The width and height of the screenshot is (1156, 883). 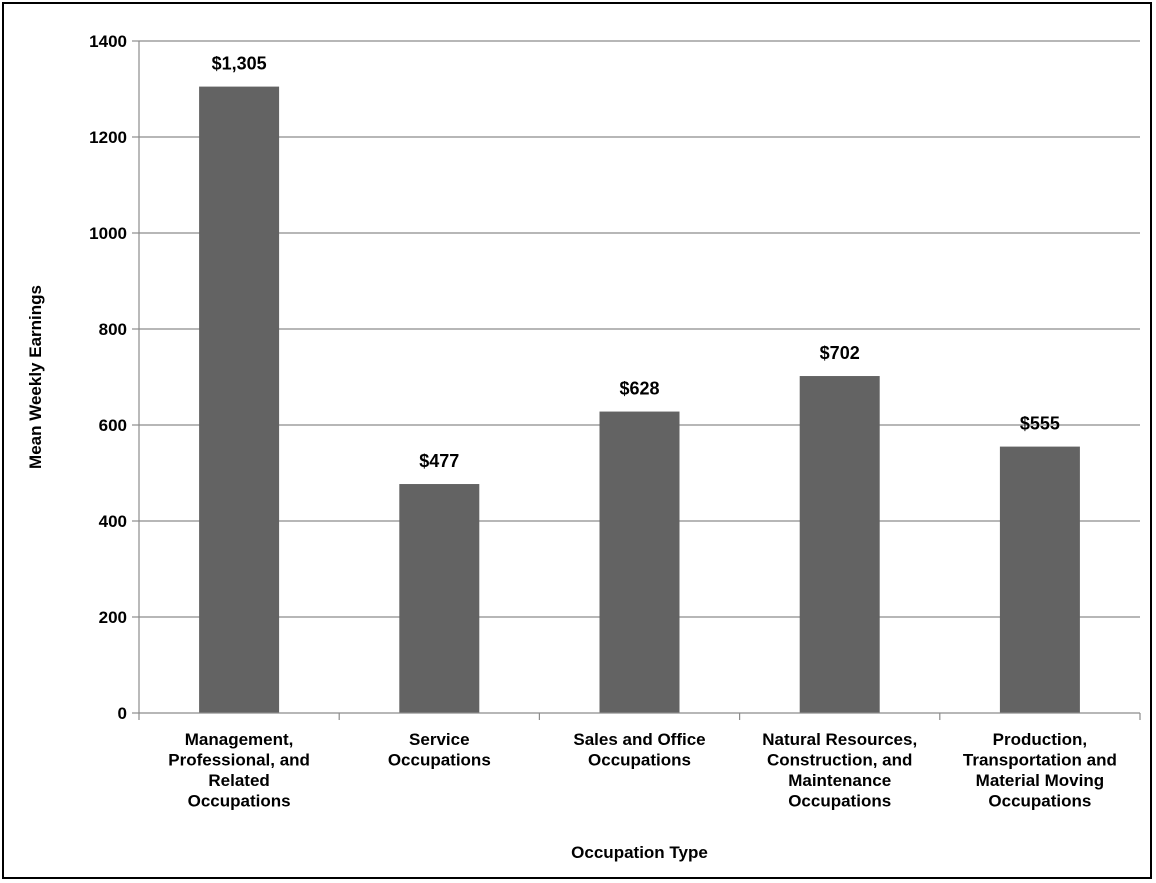 What do you see at coordinates (35, 377) in the screenshot?
I see `y-axis-title: Mean Weekly Earnings` at bounding box center [35, 377].